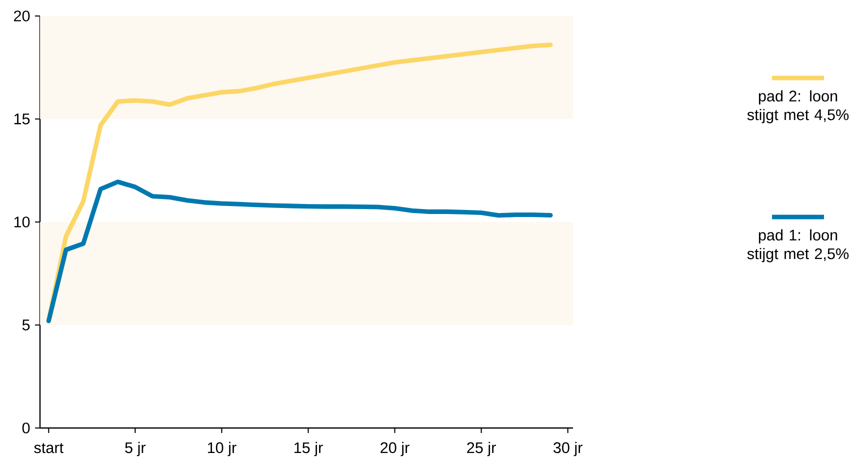  I want to click on x-tick-label: 15 jr, so click(308, 449).